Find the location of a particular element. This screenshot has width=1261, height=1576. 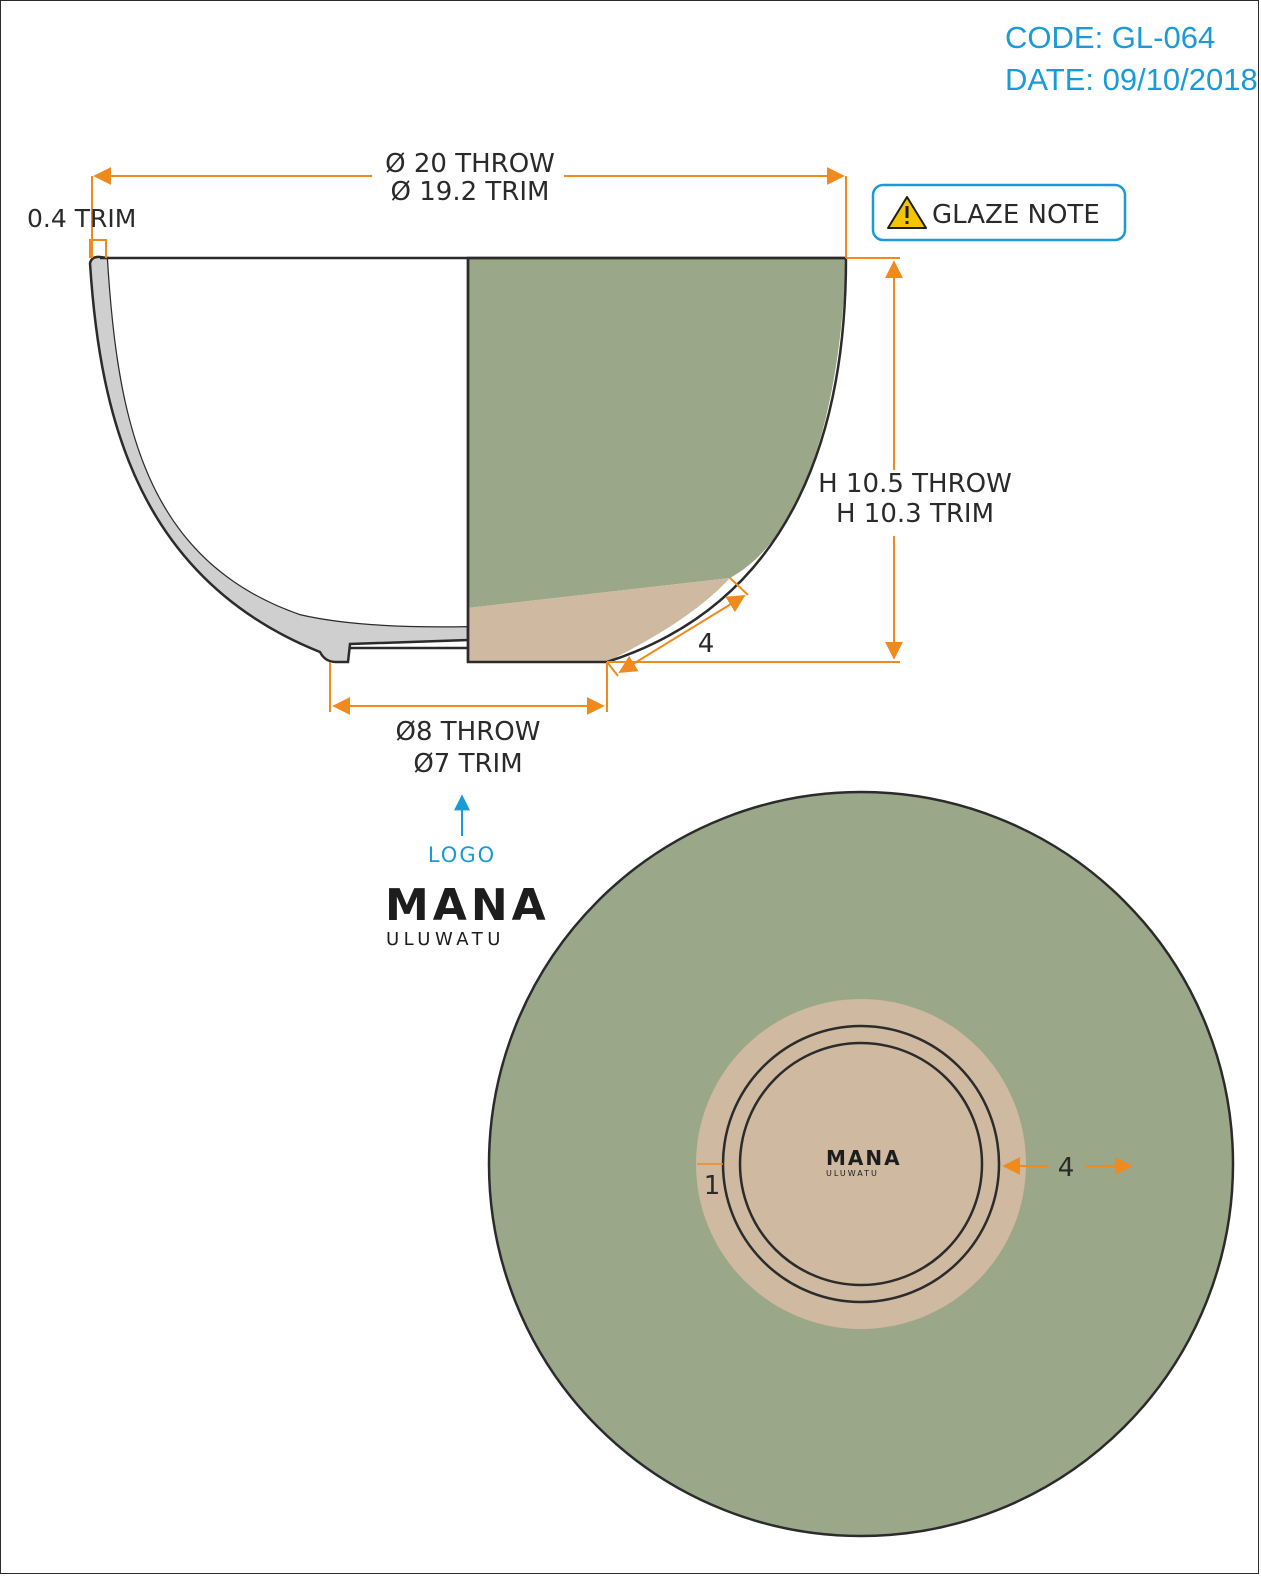

height-dimension: H 10.5 THROW H 10.3 TRIM is located at coordinates (809, 460).